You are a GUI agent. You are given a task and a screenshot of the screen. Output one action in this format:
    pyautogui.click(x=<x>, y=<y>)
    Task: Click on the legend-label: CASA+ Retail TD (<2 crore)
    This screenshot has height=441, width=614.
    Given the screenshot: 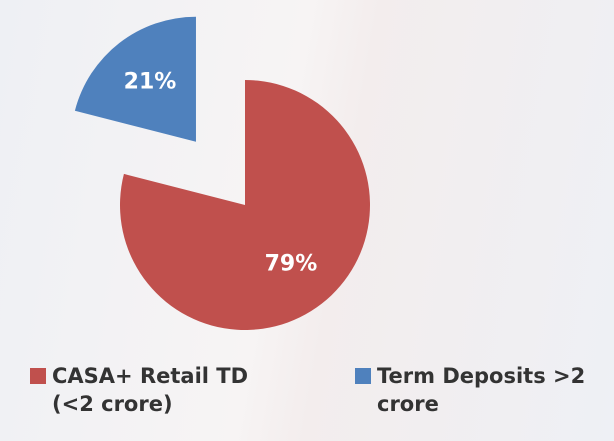 What is the action you would take?
    pyautogui.click(x=150, y=390)
    